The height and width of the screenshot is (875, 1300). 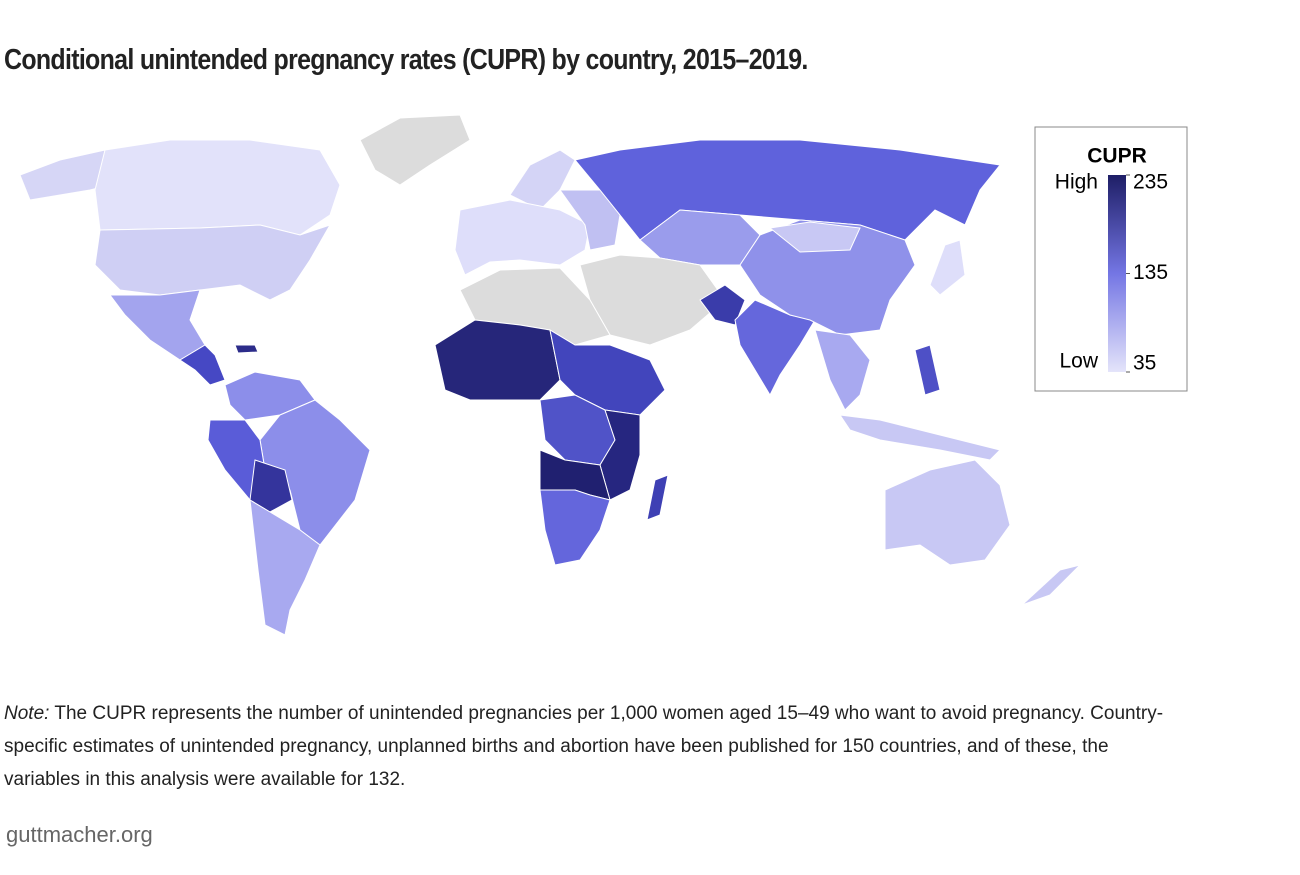 What do you see at coordinates (79, 834) in the screenshot?
I see `source: guttmacher.org` at bounding box center [79, 834].